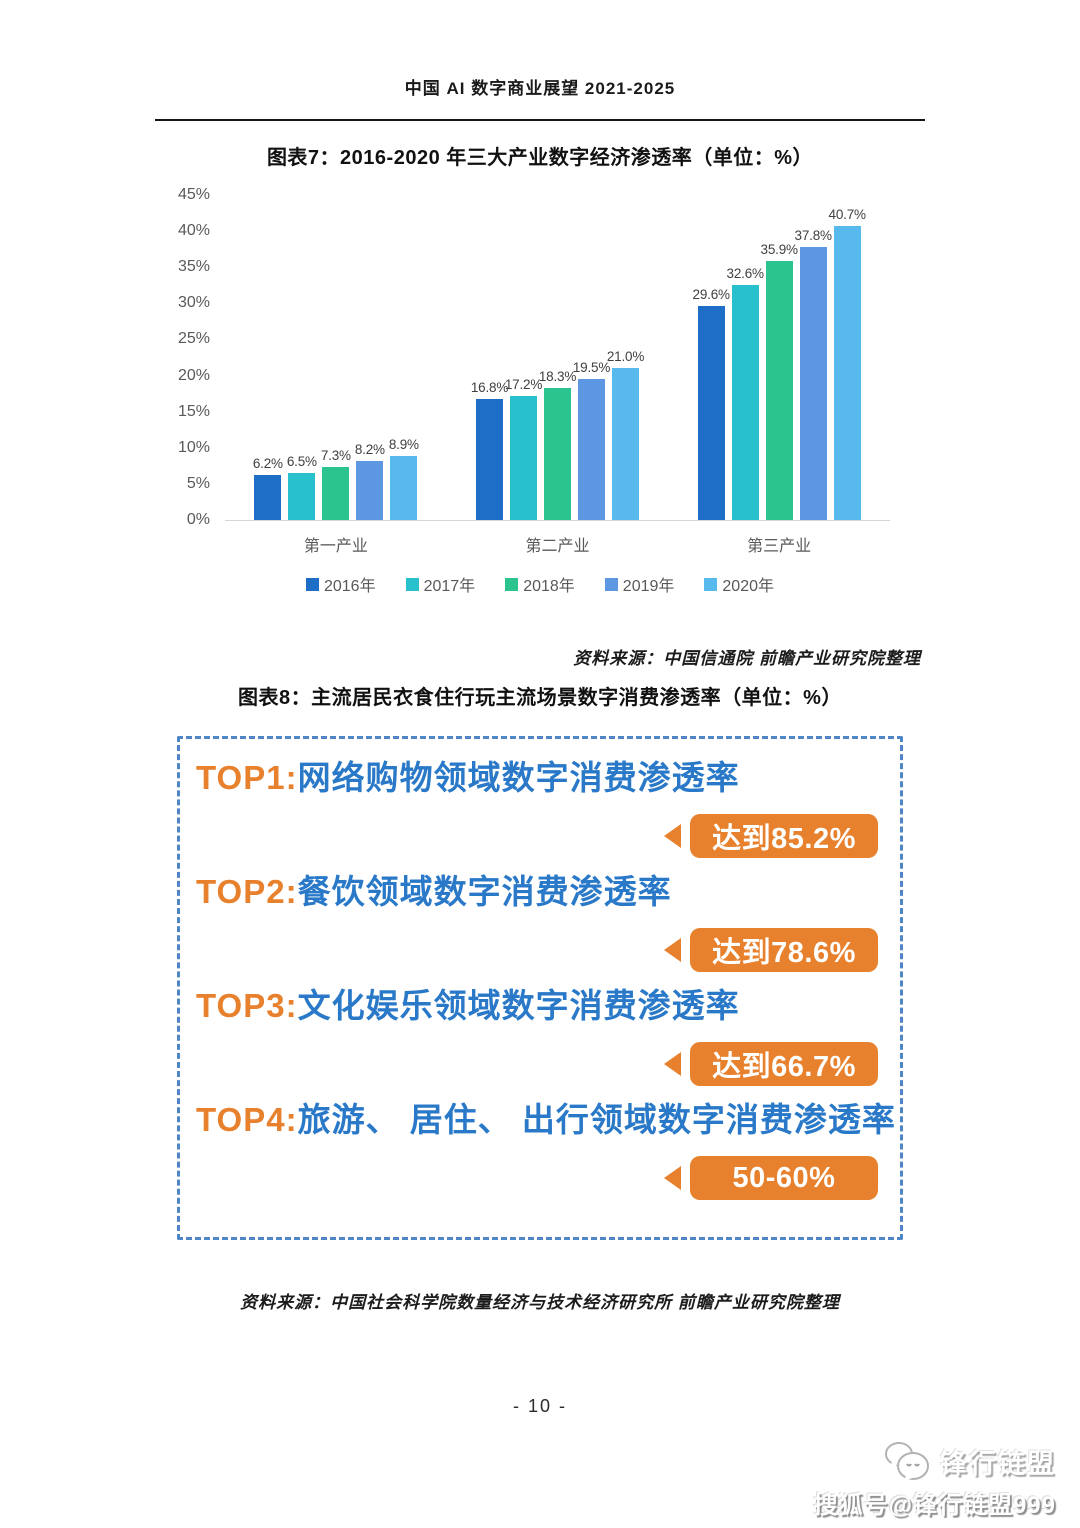  What do you see at coordinates (557, 376) in the screenshot?
I see `bar-value-label: 18.3%` at bounding box center [557, 376].